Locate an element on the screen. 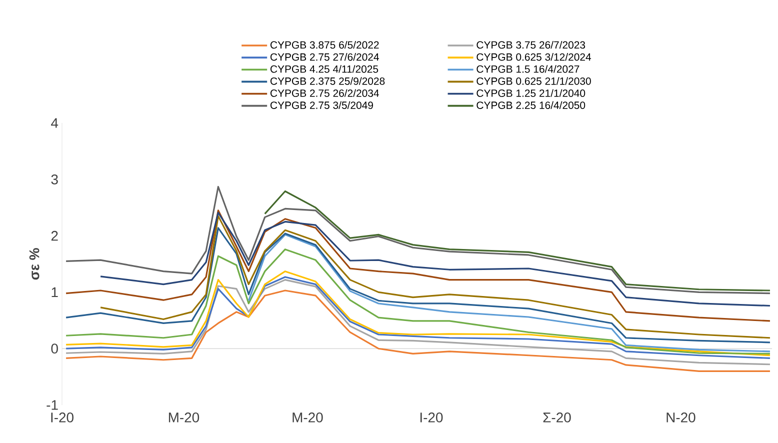  x-tick-label: N-20 is located at coordinates (681, 417).